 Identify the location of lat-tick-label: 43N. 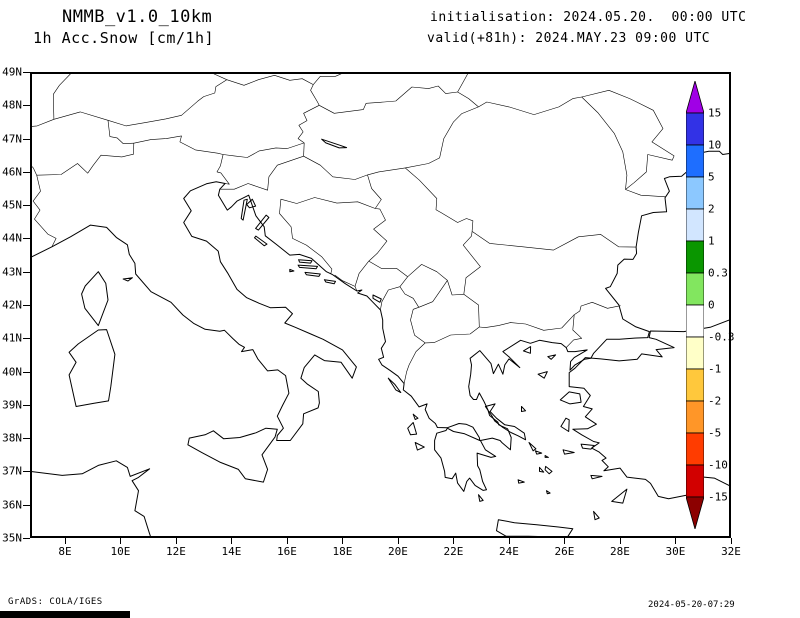
(12, 272).